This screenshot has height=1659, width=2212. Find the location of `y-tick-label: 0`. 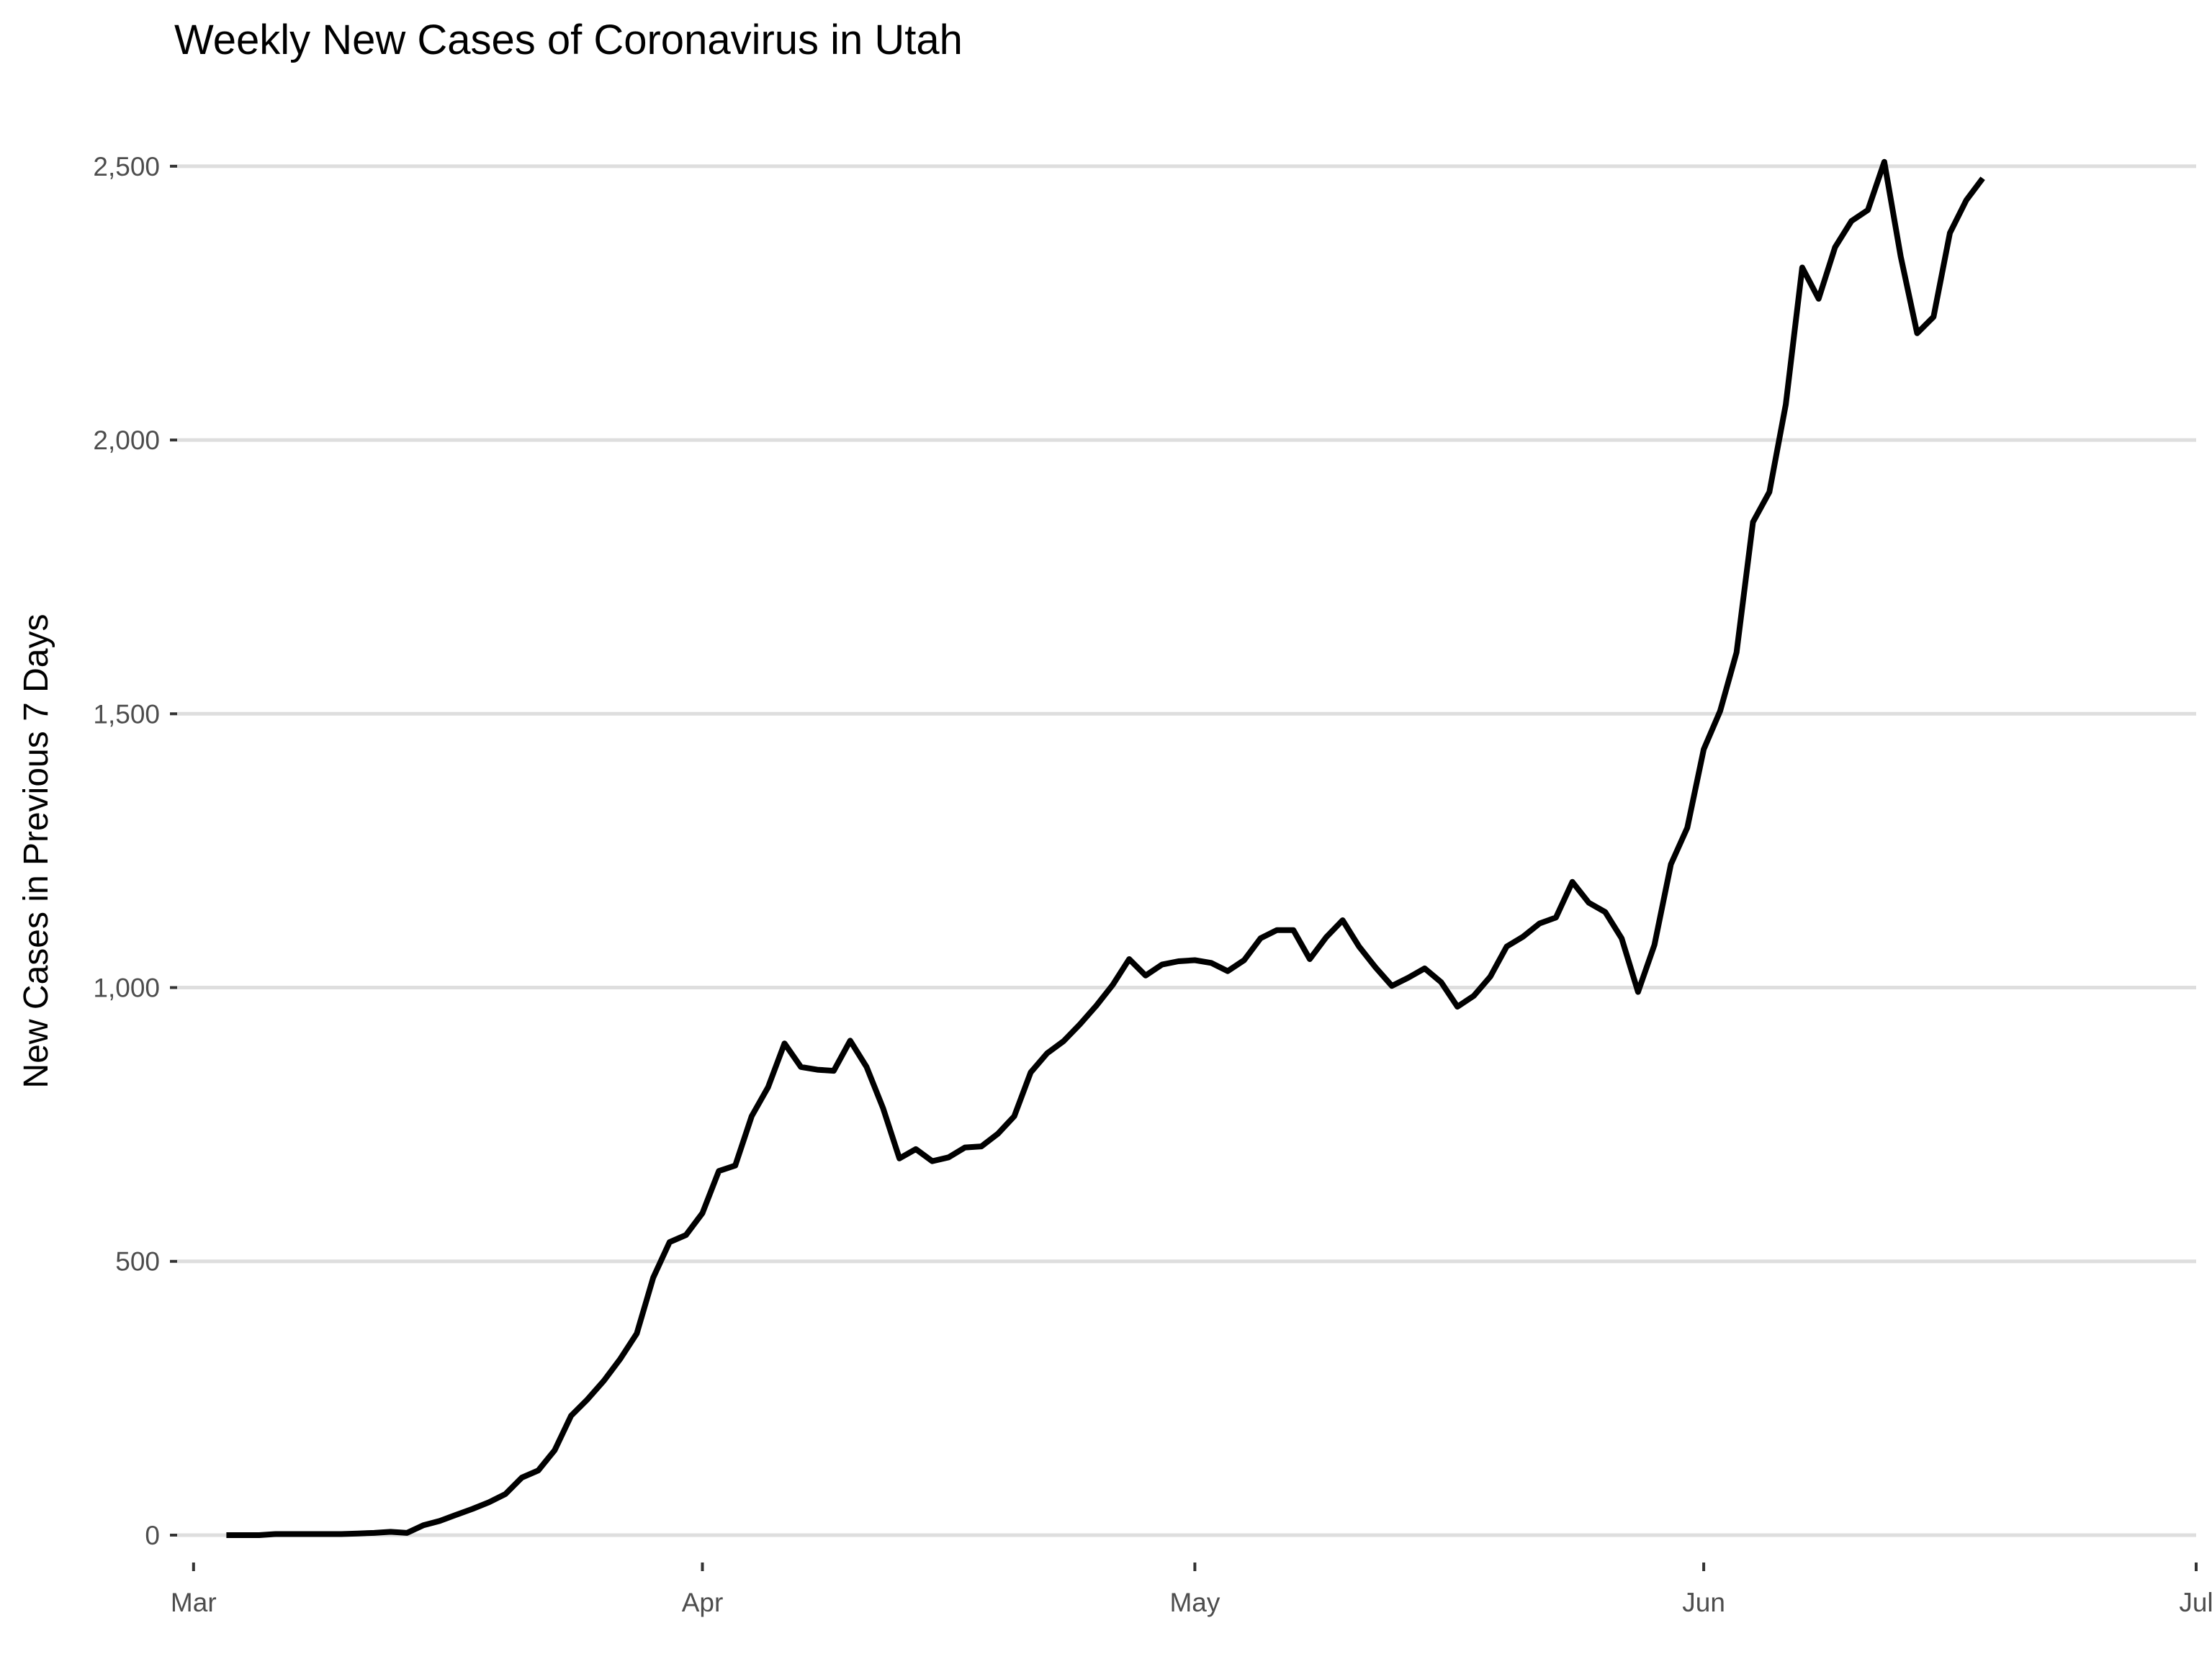

y-tick-label: 0 is located at coordinates (153, 1535).